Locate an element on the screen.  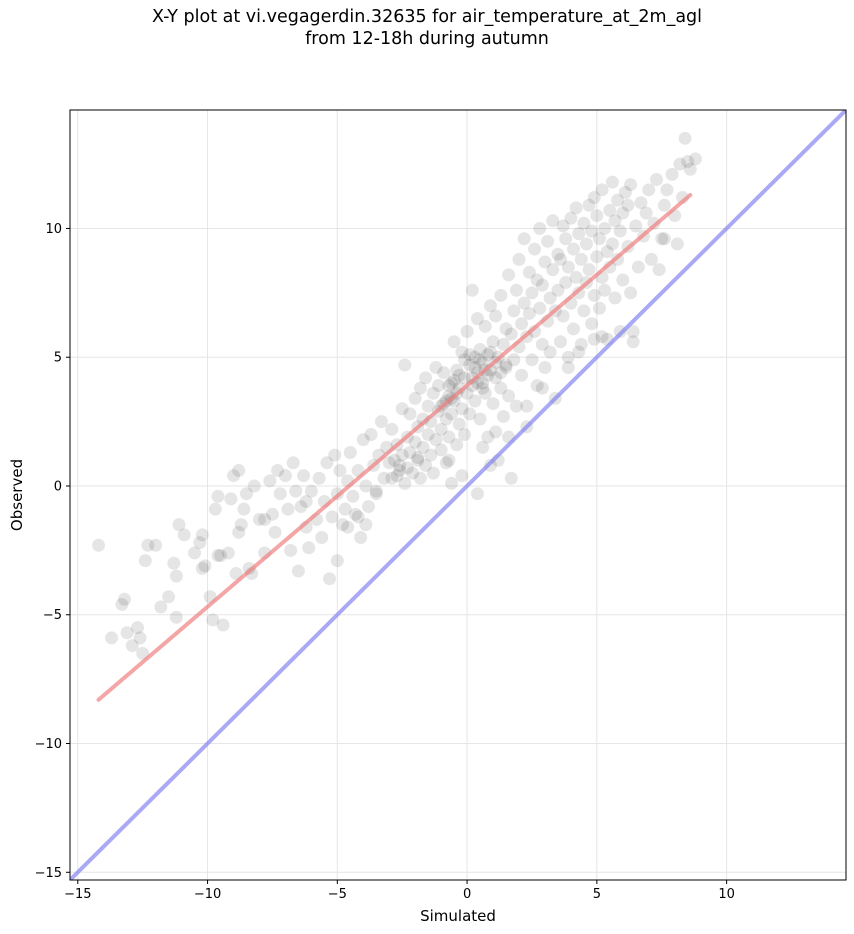
x-tick-label: 10 is located at coordinates (726, 894).